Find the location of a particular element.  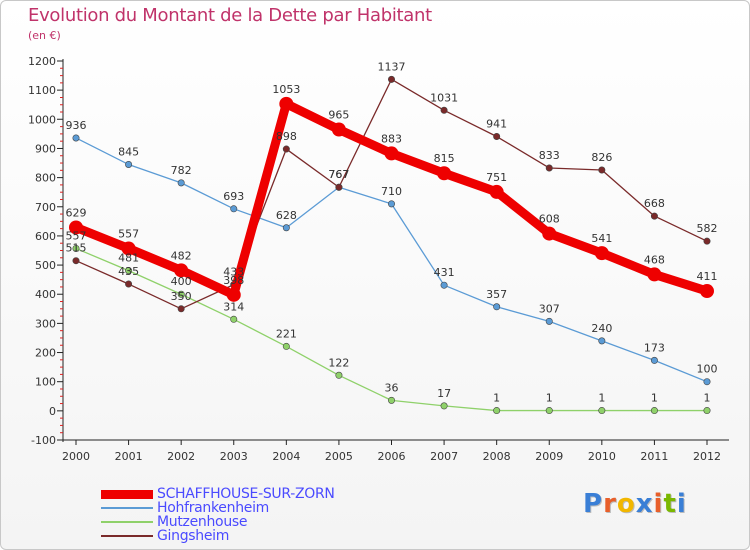

legend-label: Mutzenhouse is located at coordinates (202, 522).